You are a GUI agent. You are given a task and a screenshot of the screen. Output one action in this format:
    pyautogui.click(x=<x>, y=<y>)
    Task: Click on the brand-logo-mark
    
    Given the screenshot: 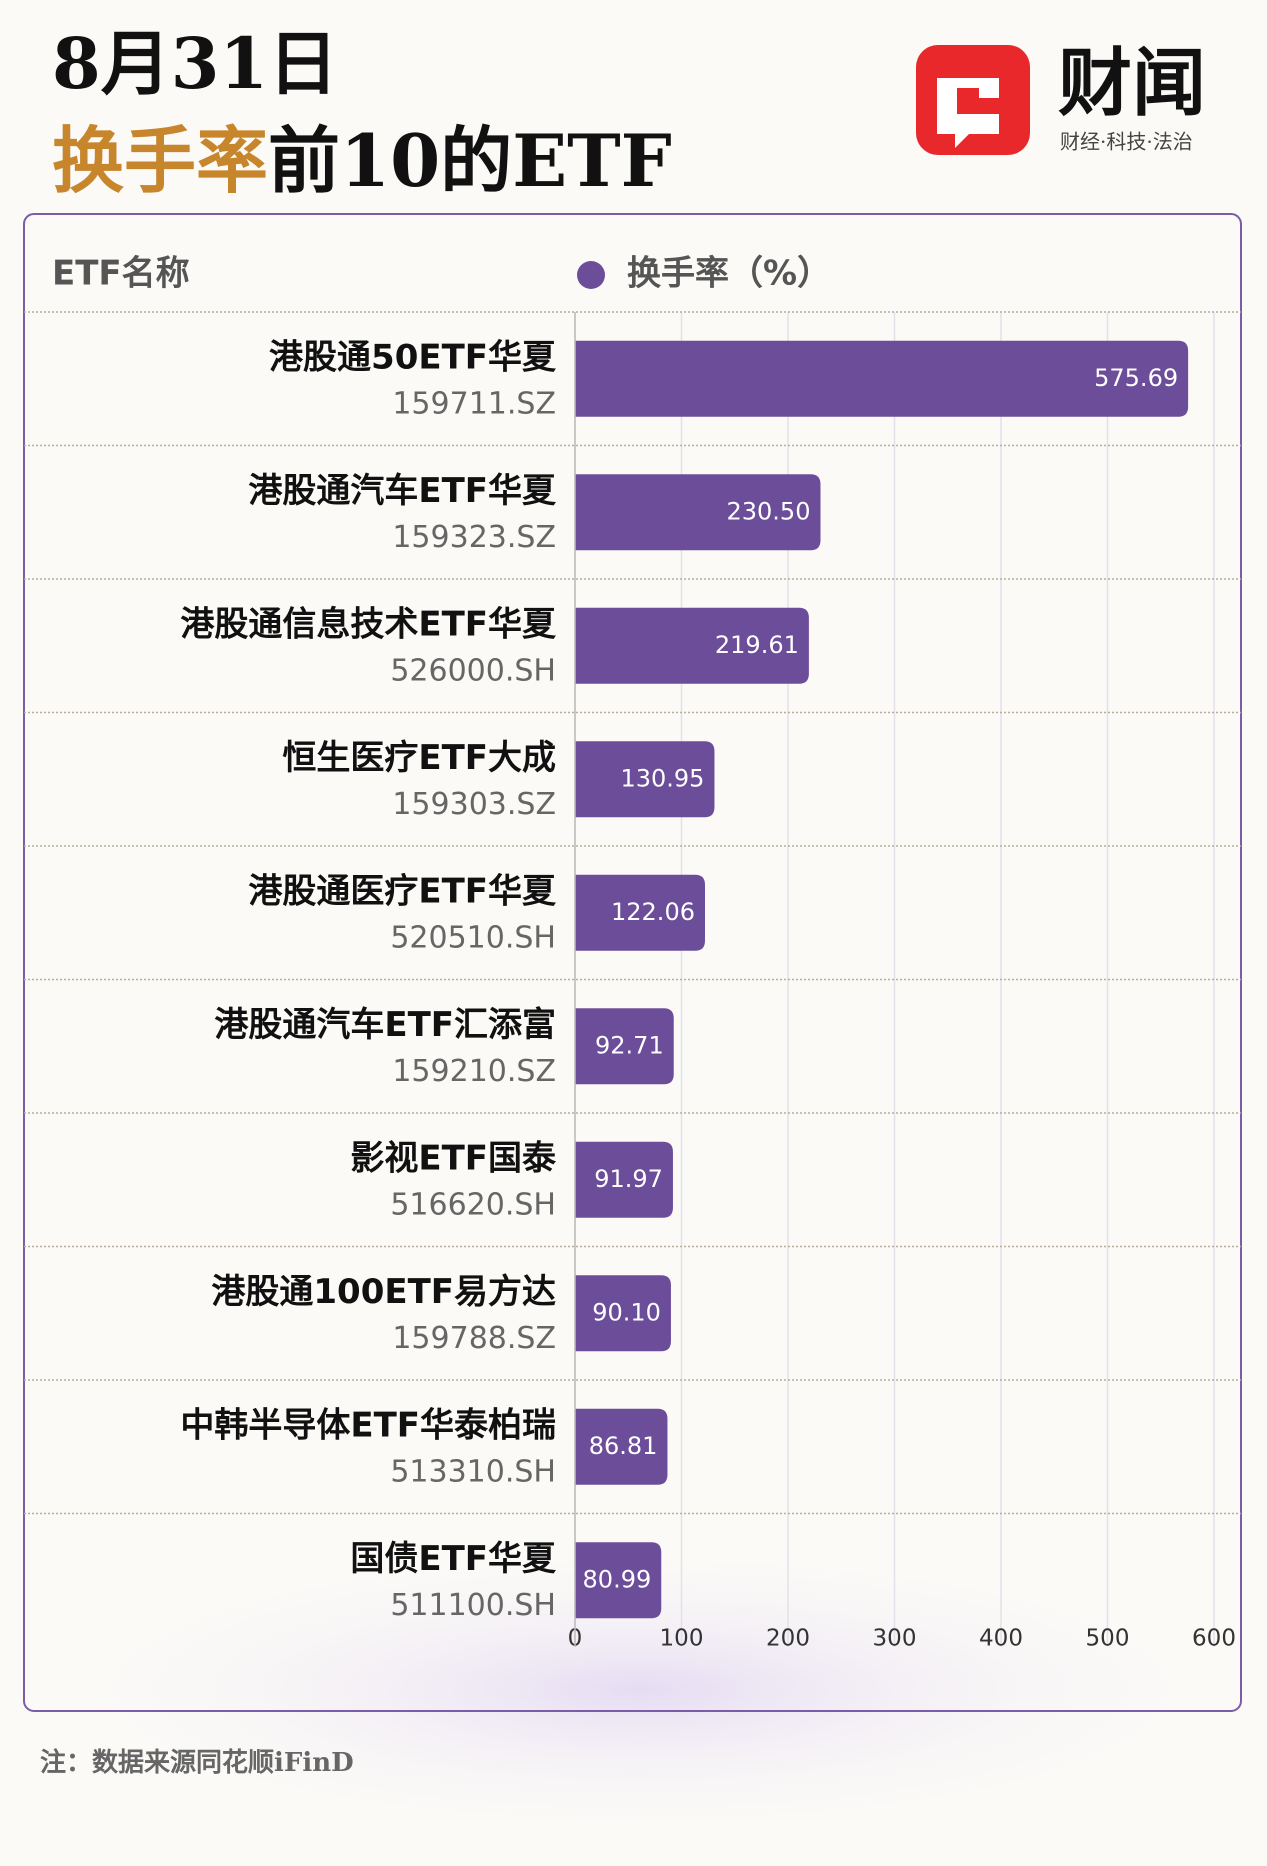 What is the action you would take?
    pyautogui.click(x=968, y=113)
    